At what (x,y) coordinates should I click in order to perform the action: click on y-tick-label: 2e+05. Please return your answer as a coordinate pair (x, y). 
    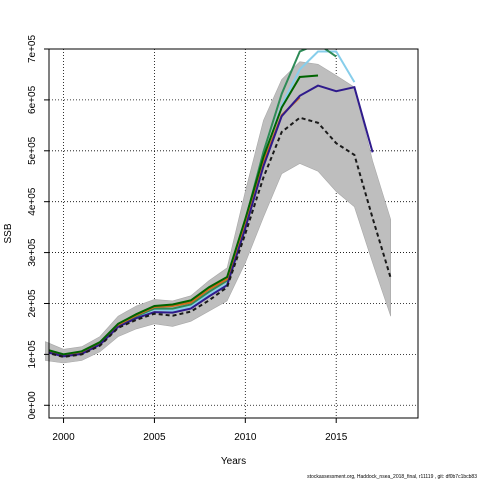
    Looking at the image, I should click on (32, 303).